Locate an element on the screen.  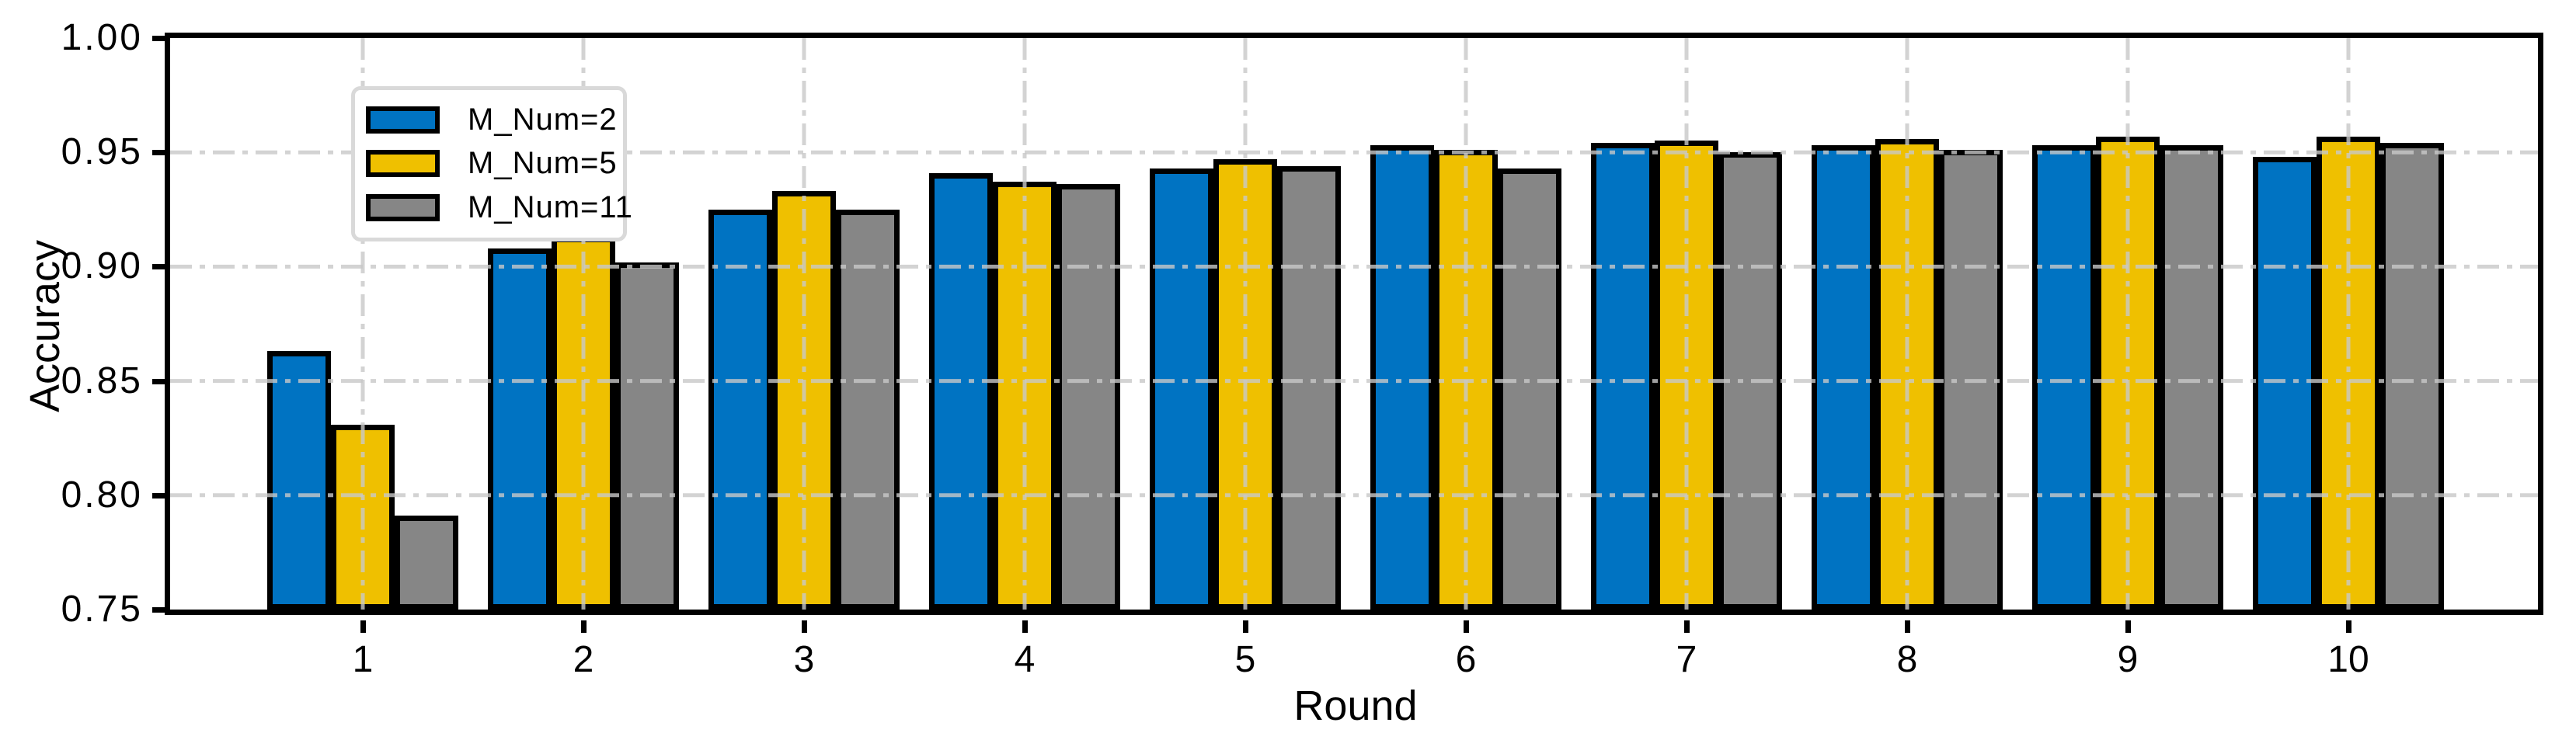
x-tick-label: 9 is located at coordinates (2128, 659).